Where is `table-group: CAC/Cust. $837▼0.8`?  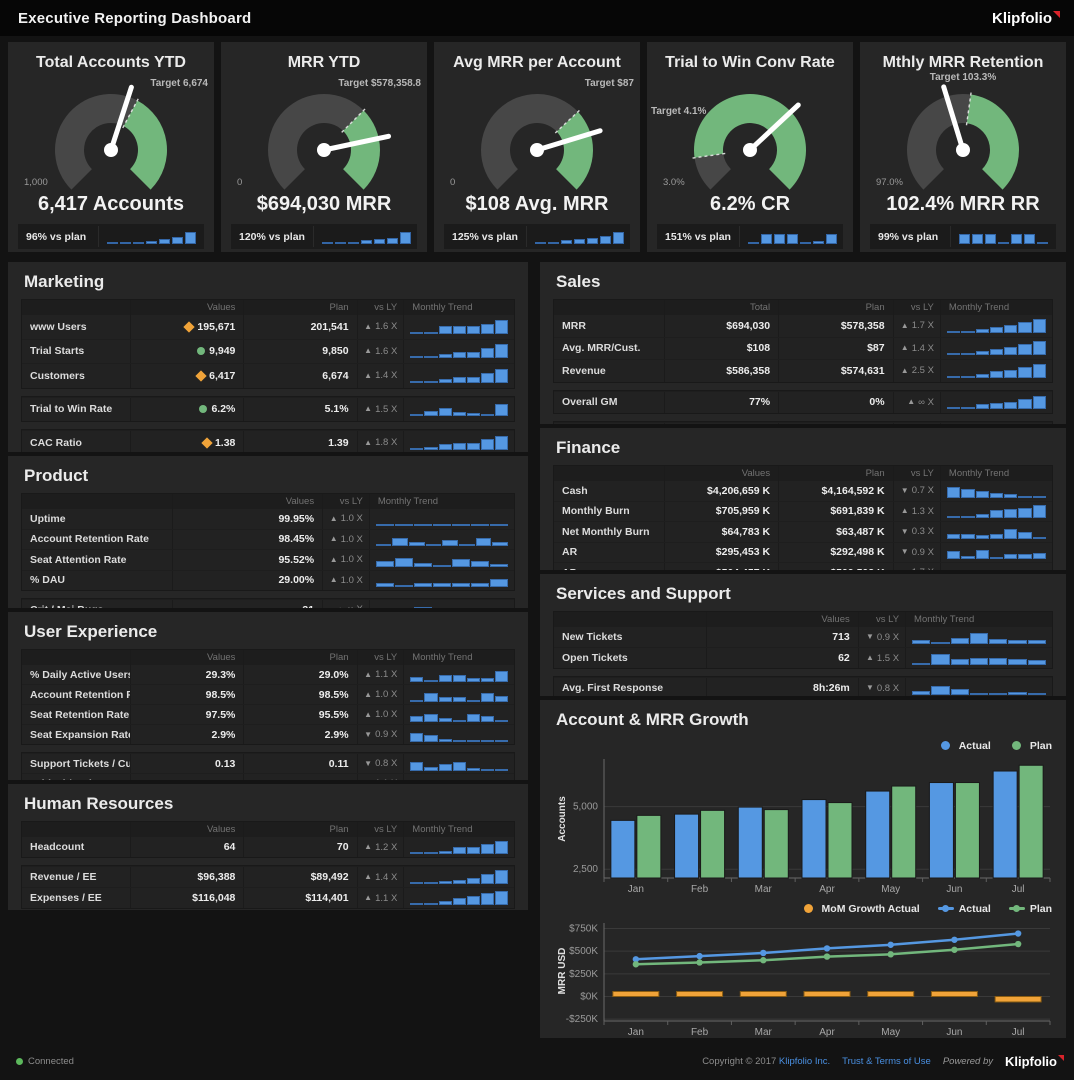
table-group: CAC/Cust. $837▼0.8 is located at coordinates (803, 422).